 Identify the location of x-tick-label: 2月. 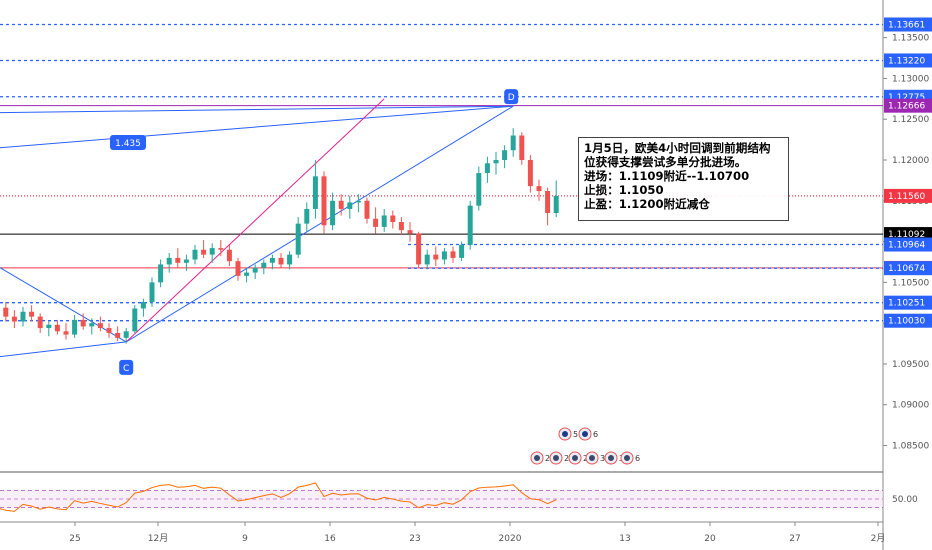
(878, 538).